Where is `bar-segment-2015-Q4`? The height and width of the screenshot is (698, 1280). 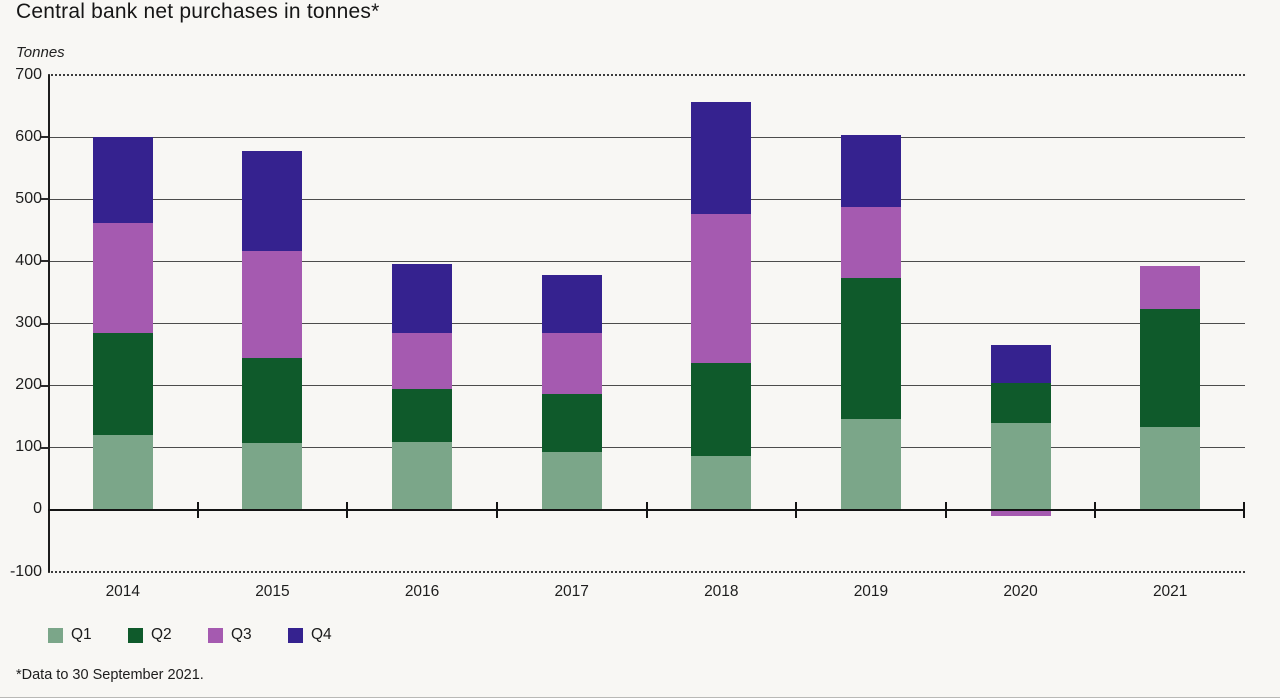 bar-segment-2015-Q4 is located at coordinates (272, 201).